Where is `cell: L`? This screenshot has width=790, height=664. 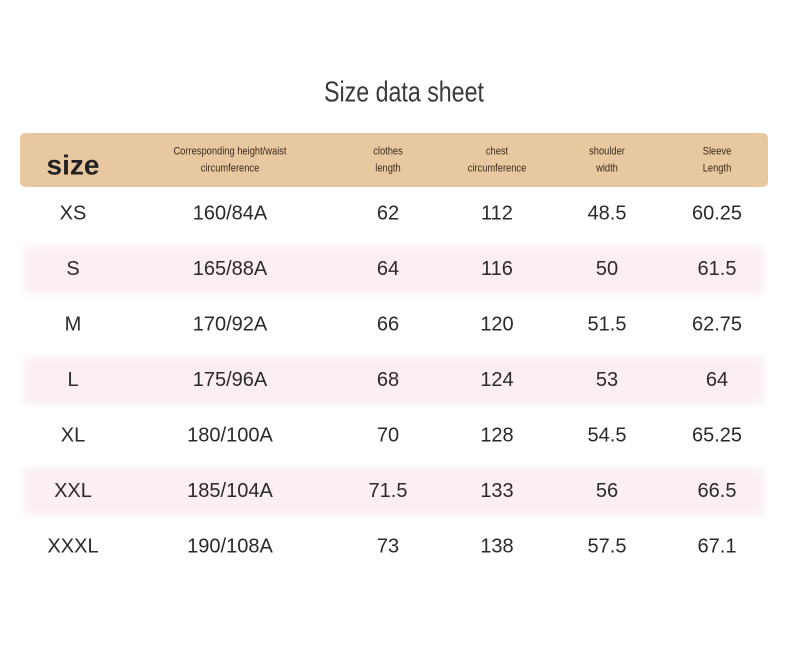 cell: L is located at coordinates (72, 380).